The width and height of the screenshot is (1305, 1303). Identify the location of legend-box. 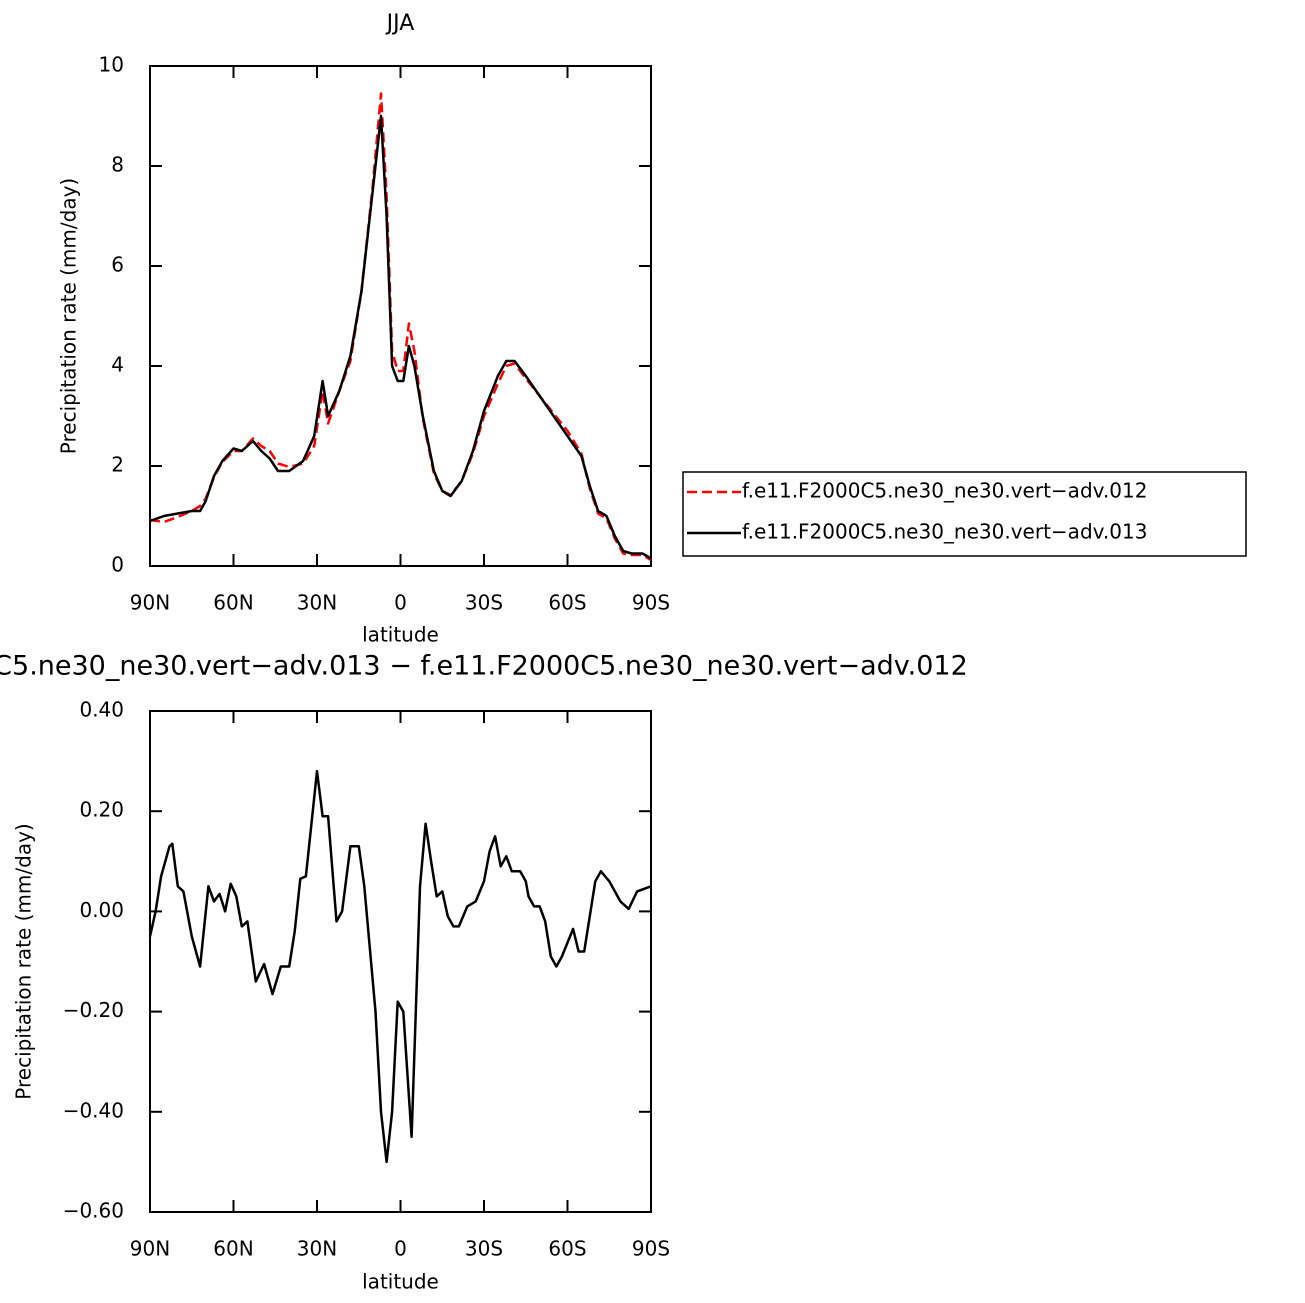
(964, 514).